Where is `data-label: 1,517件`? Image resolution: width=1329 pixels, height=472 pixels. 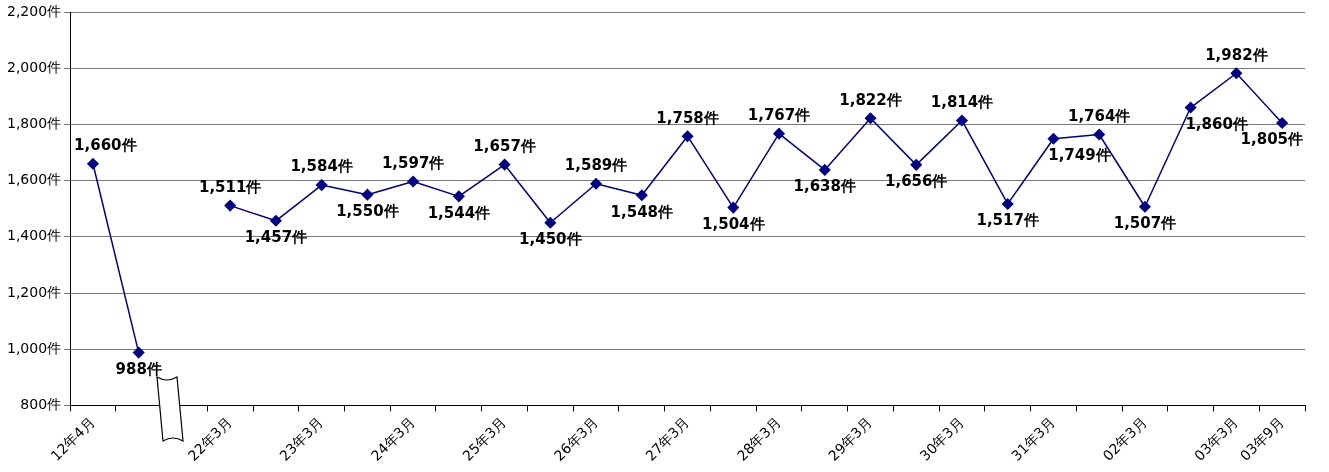
data-label: 1,517件 is located at coordinates (1007, 220).